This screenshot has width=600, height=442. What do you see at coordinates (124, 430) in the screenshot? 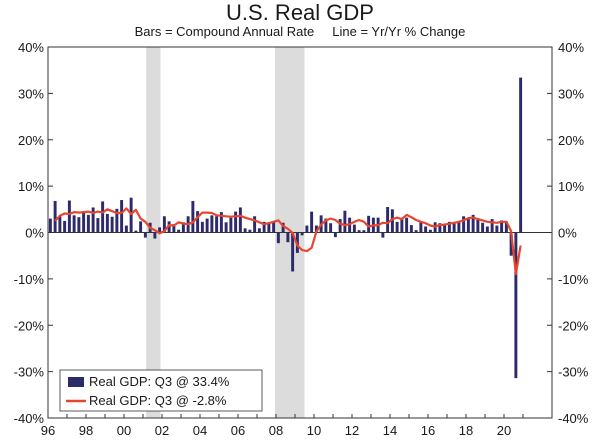
I see `x-tick-label: 00` at bounding box center [124, 430].